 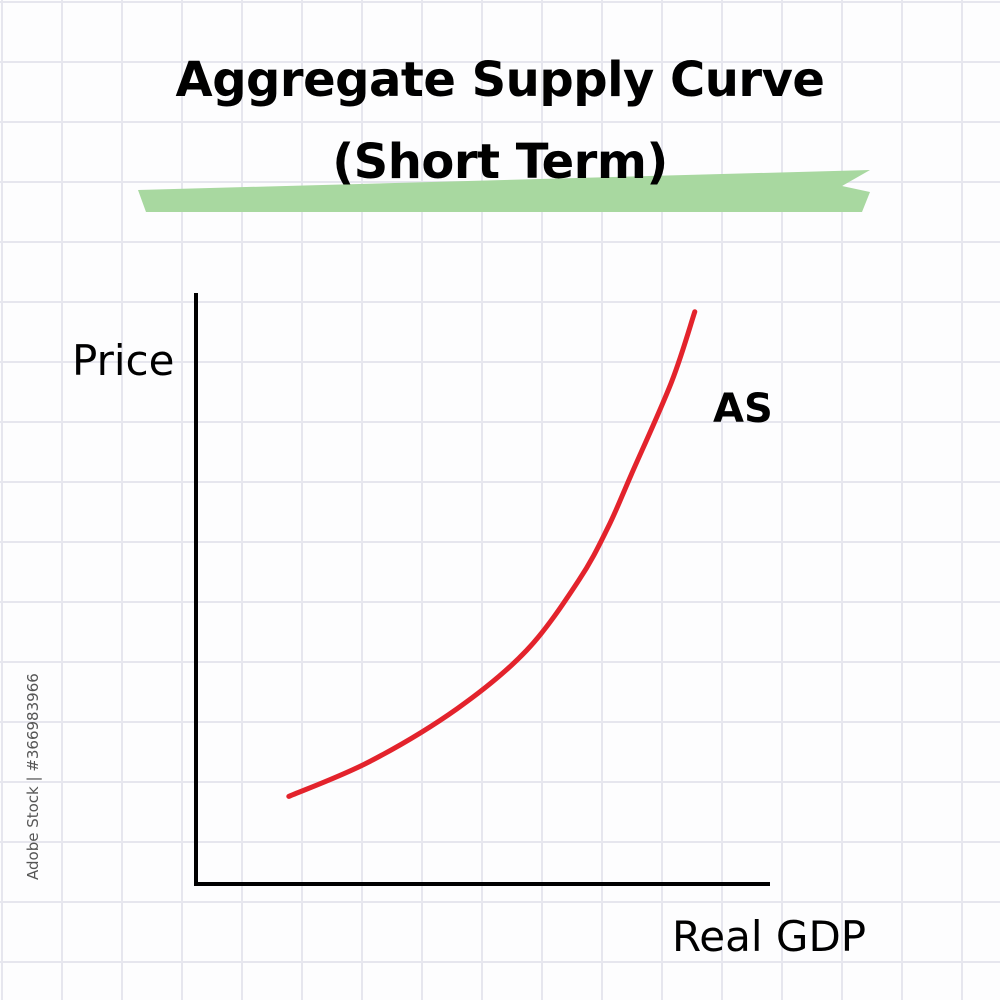 I want to click on y-axis-label: Price, so click(x=123, y=360).